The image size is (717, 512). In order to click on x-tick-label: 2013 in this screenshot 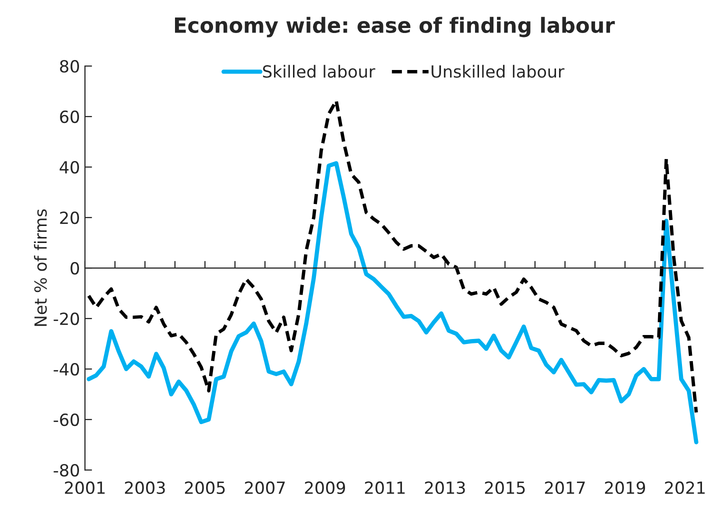, I will do `click(445, 487)`.